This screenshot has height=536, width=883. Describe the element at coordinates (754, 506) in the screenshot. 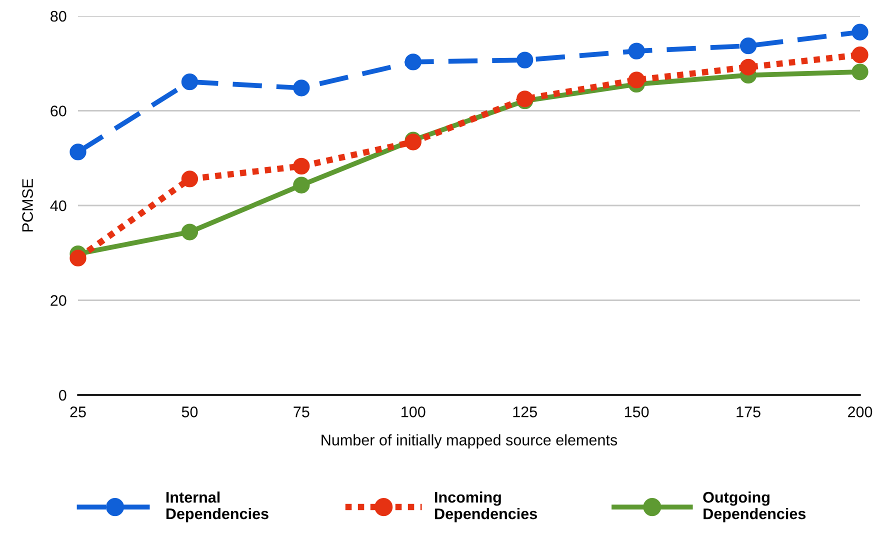

I see `legend-label: Outgoing Dependencies` at that location.